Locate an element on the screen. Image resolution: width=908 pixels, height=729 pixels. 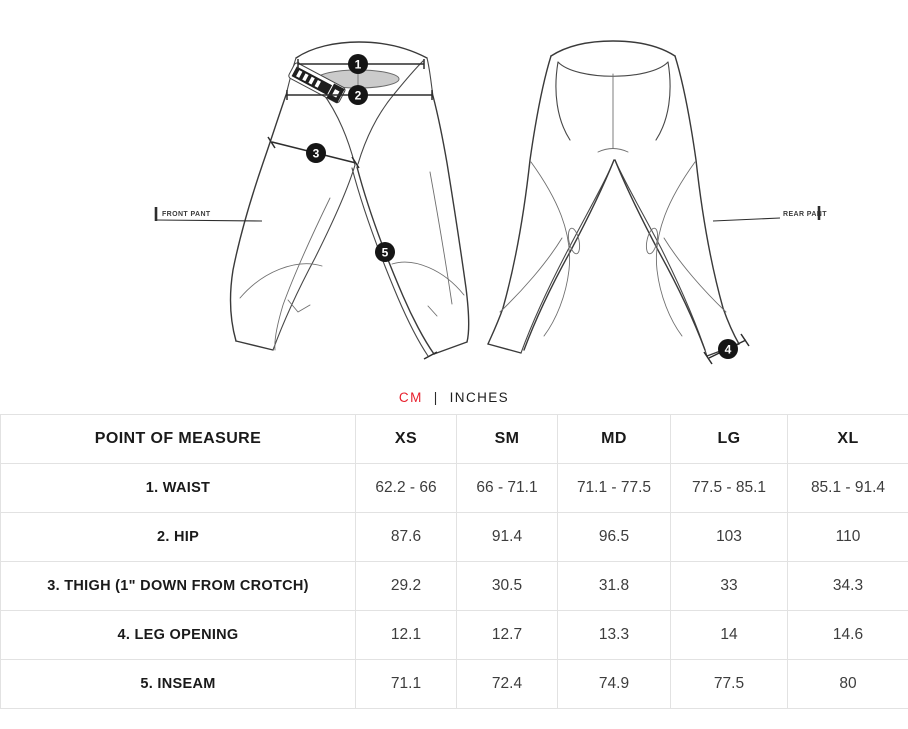
size-value: 12.7 is located at coordinates (507, 635).